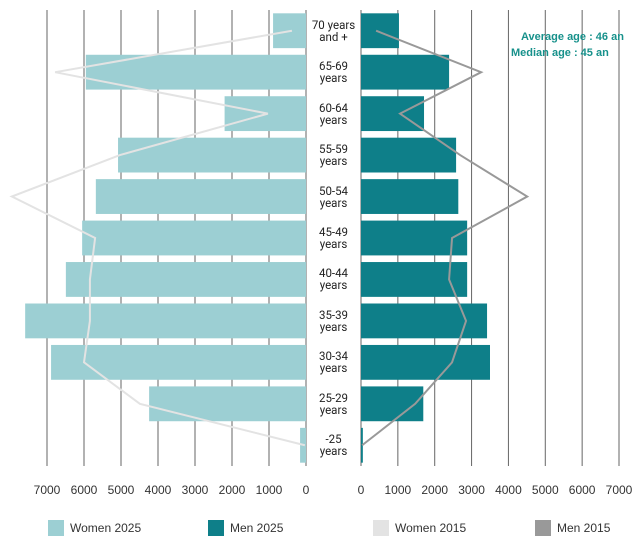 This screenshot has width=638, height=539. Describe the element at coordinates (361, 490) in the screenshot. I see `x2-tick-label: 0` at that location.